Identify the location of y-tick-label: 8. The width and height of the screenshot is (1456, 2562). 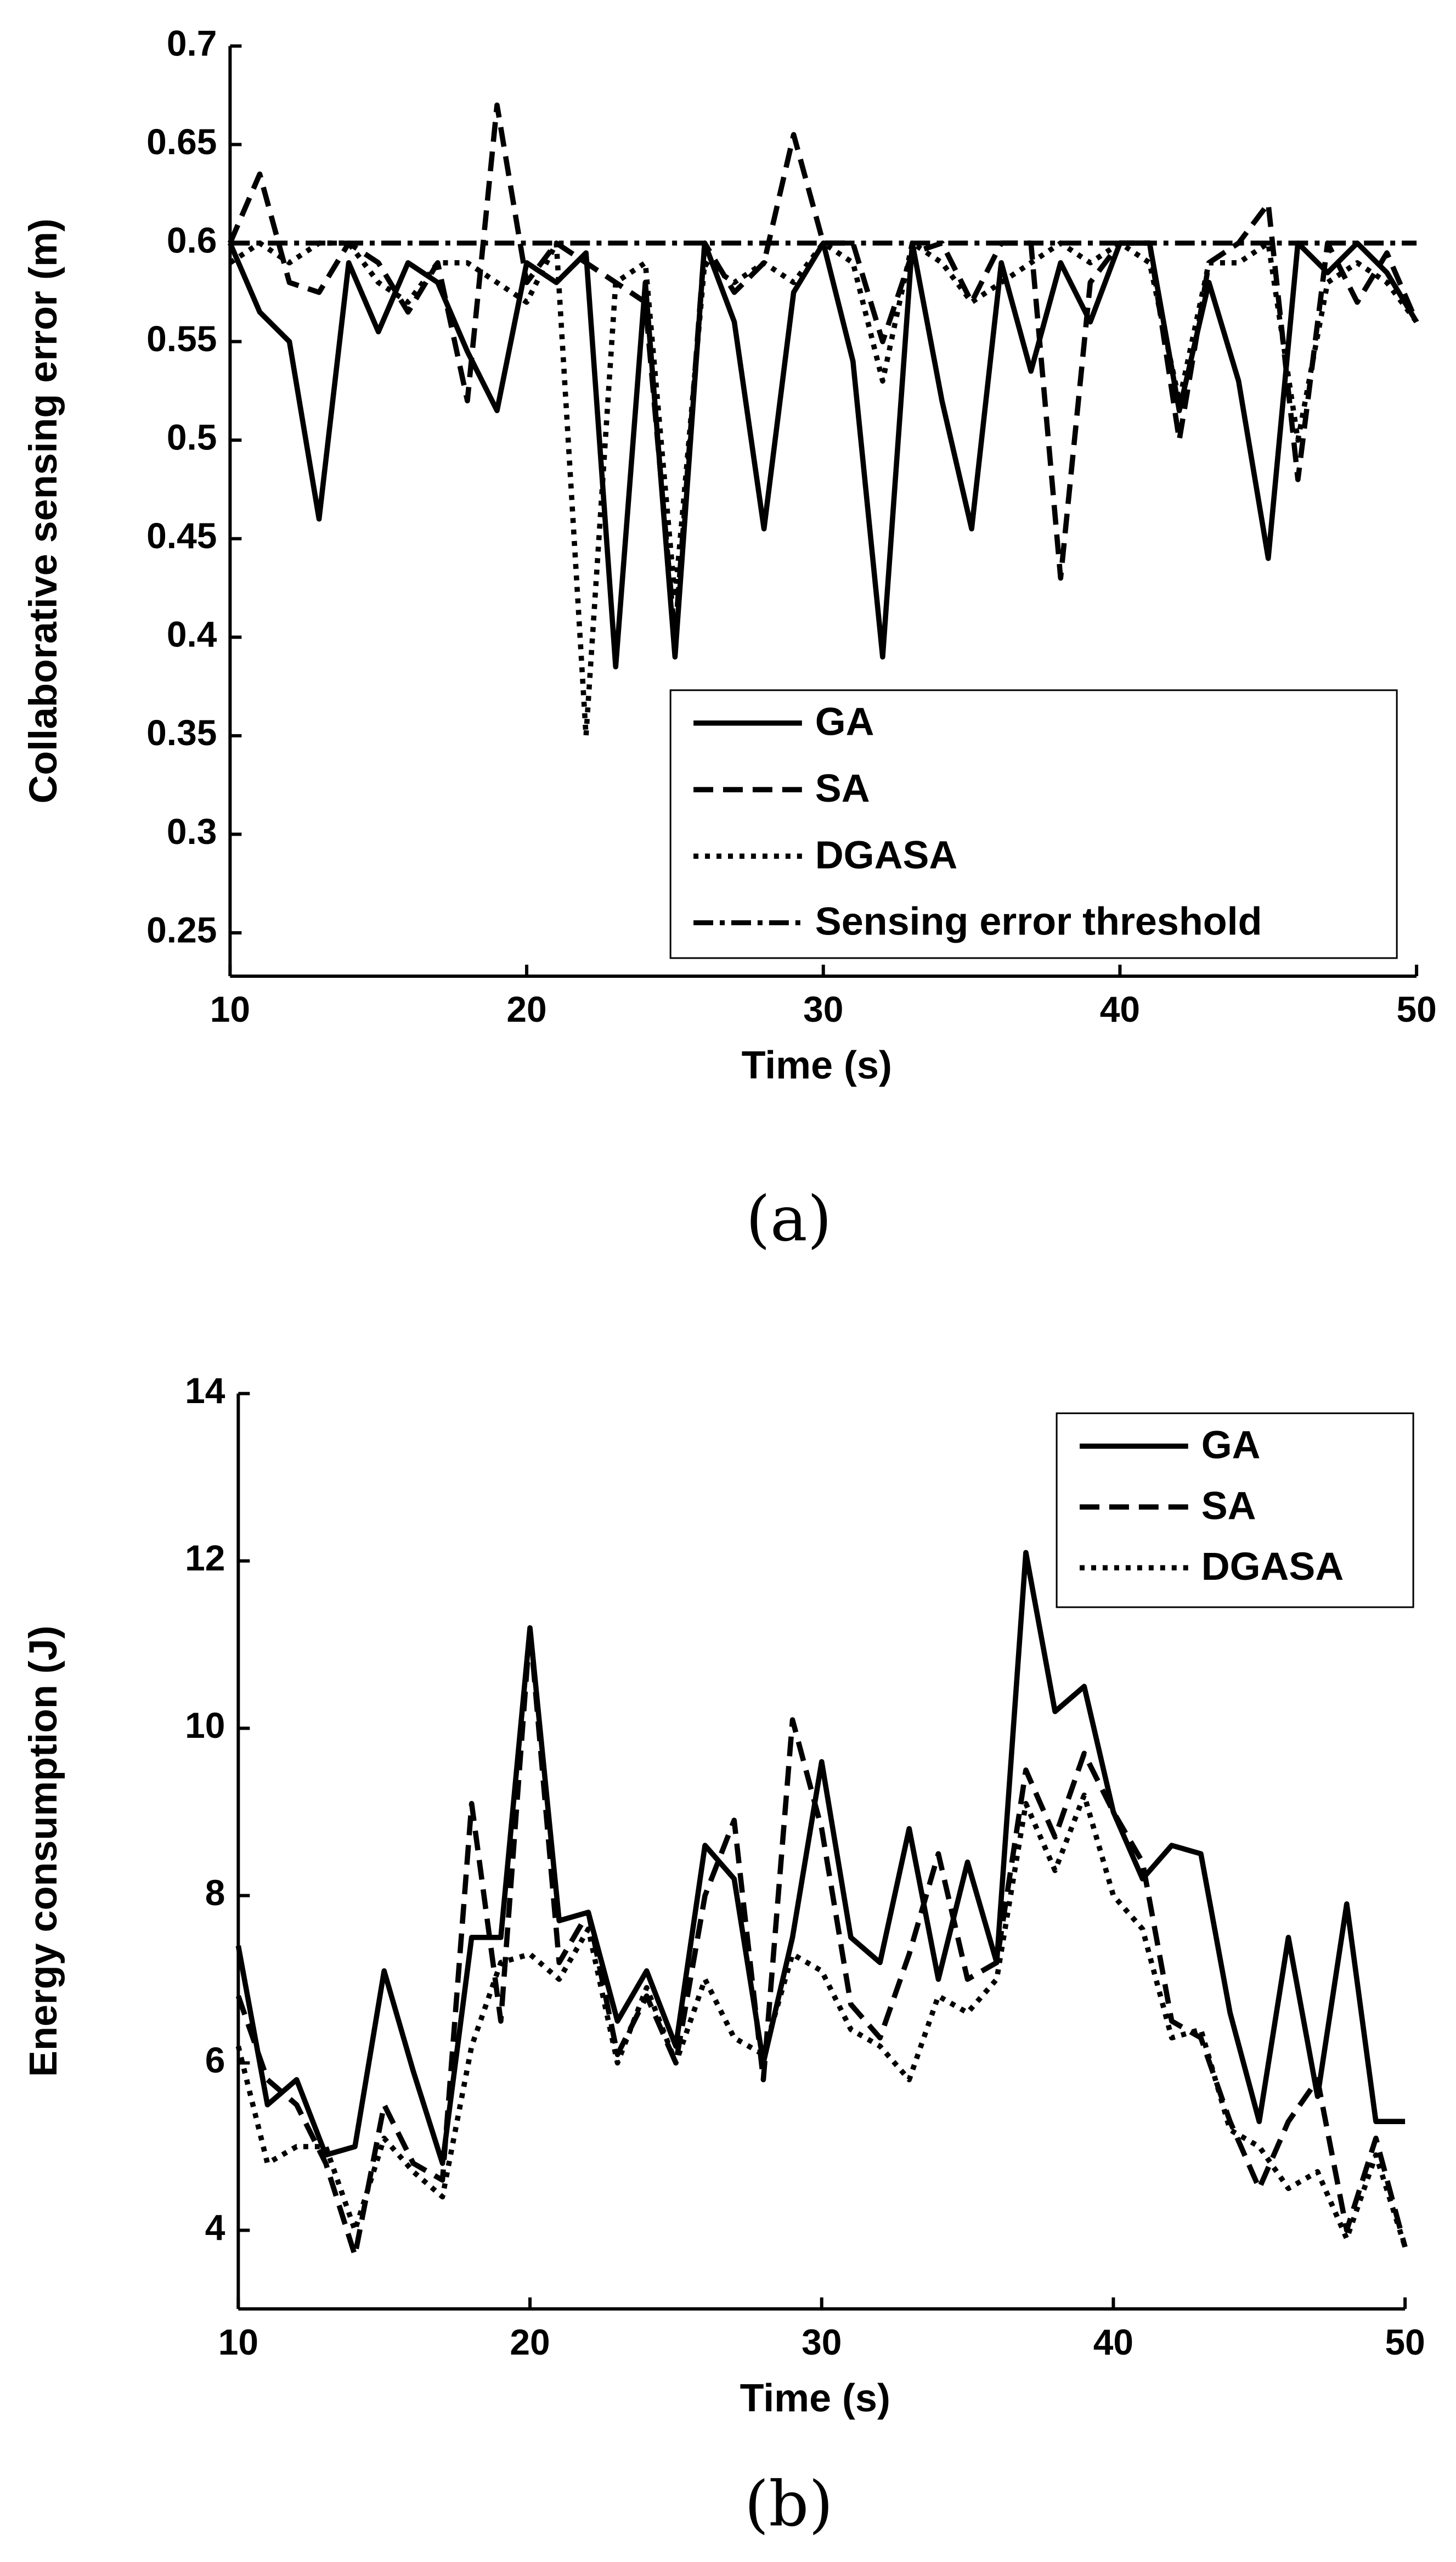
(215, 1892).